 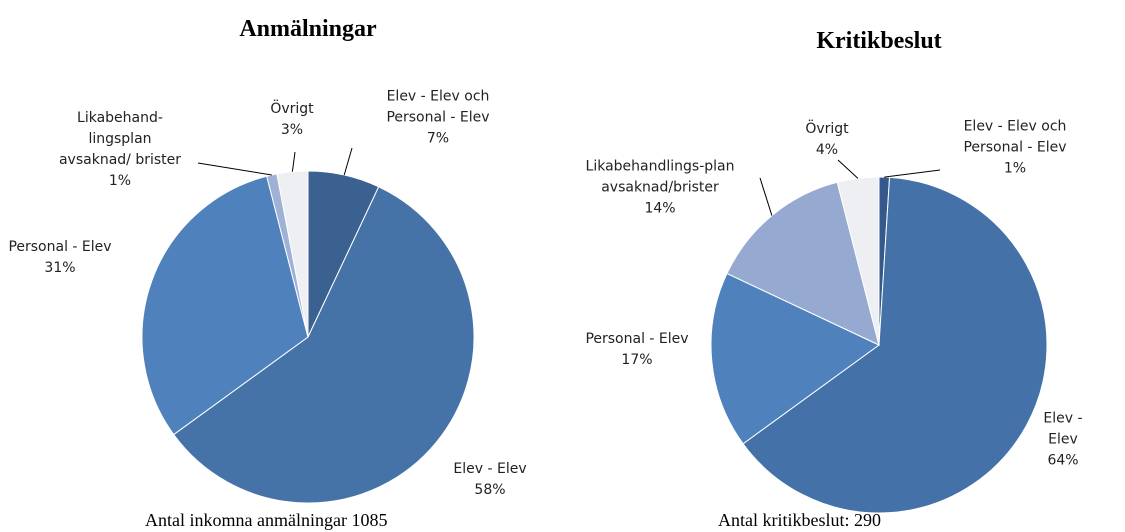 What do you see at coordinates (59, 258) in the screenshot?
I see `slice-label: Personal - Elev 31%` at bounding box center [59, 258].